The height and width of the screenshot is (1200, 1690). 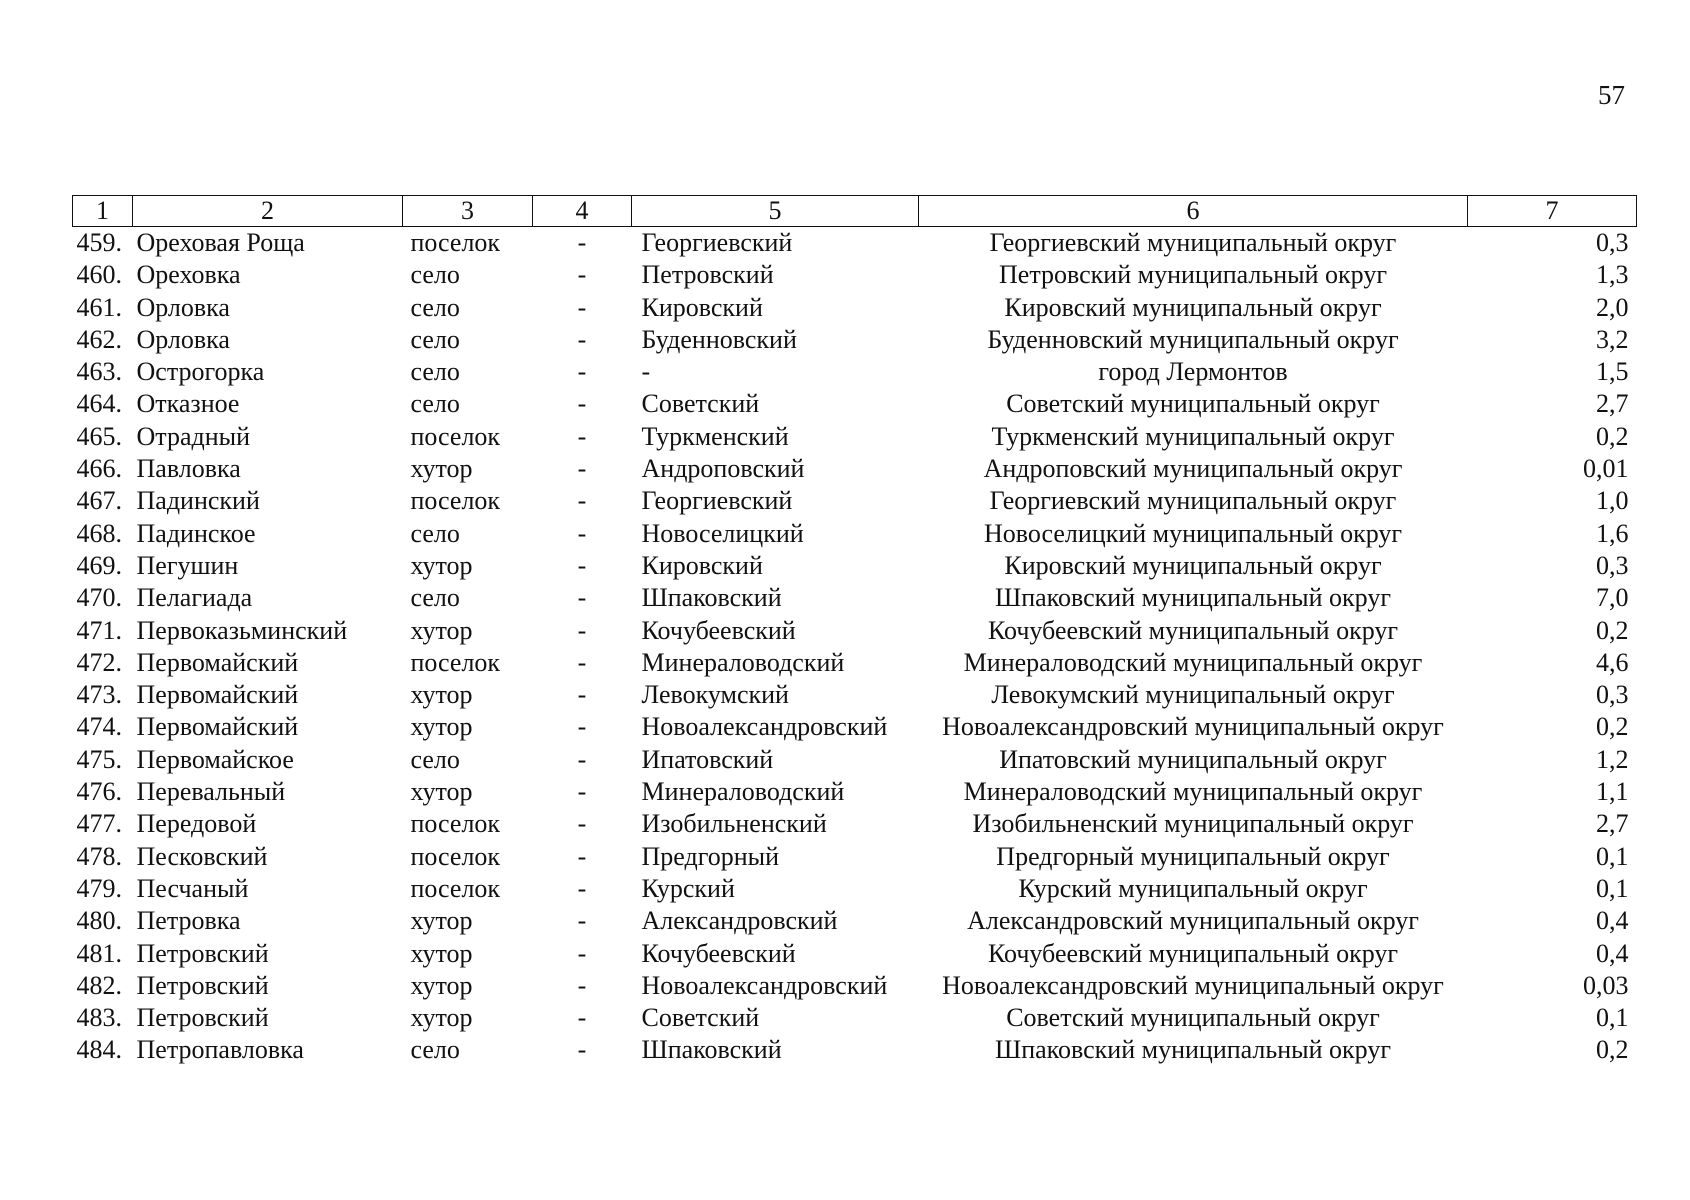 I want to click on settlement-name: Первомайское, so click(x=215, y=759).